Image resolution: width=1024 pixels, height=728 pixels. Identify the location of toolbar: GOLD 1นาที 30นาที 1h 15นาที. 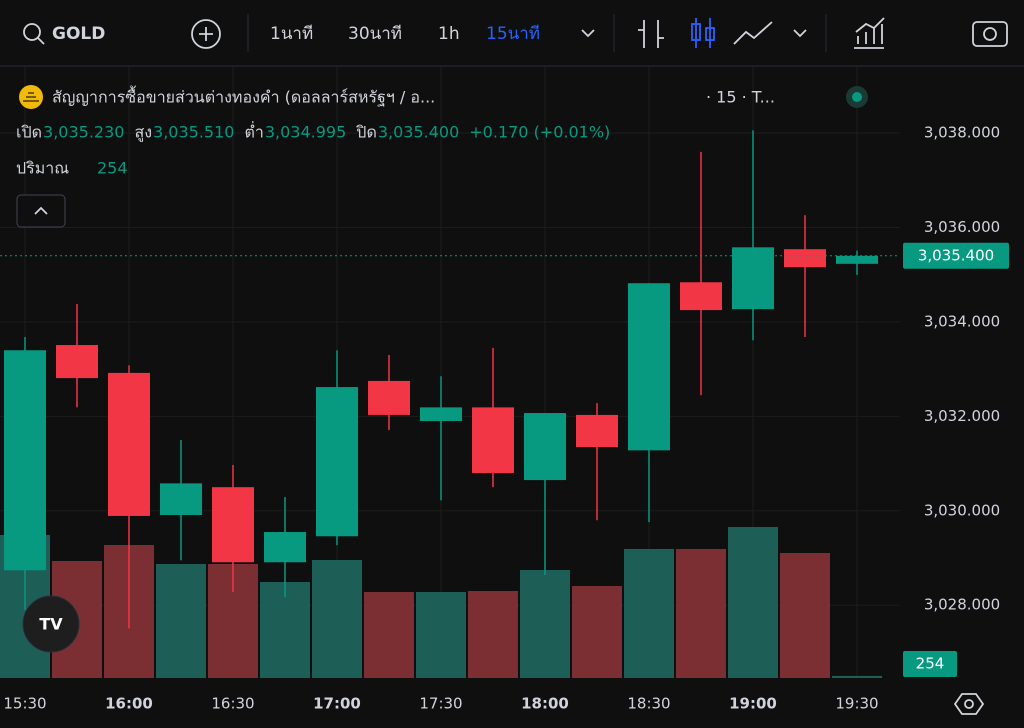
(512, 40).